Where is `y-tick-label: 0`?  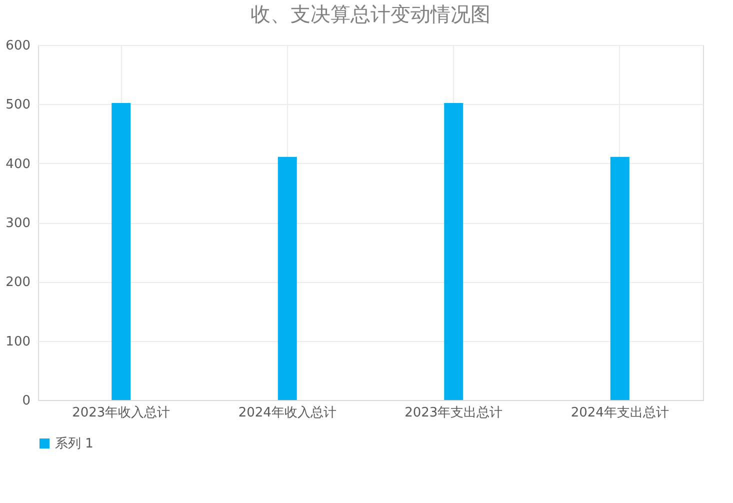
y-tick-label: 0 is located at coordinates (26, 401).